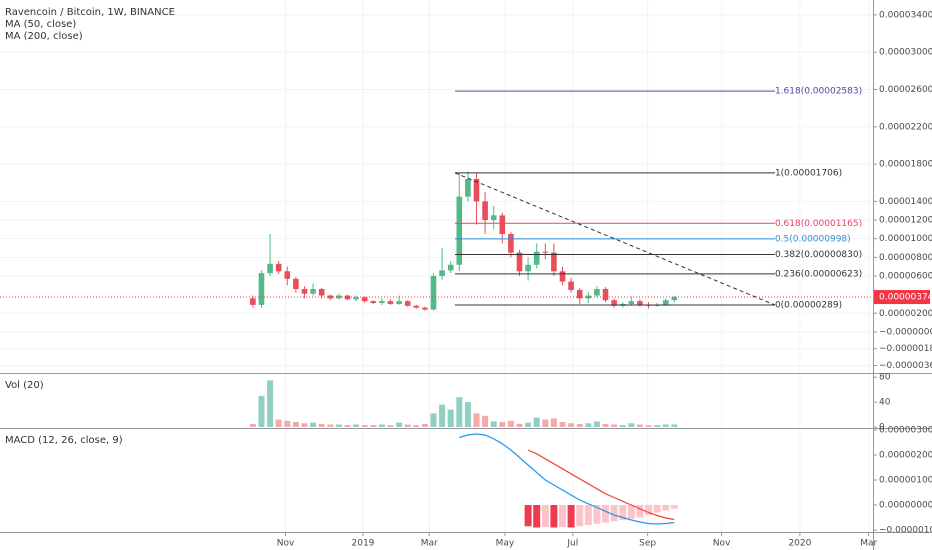 Image resolution: width=932 pixels, height=550 pixels. Describe the element at coordinates (40, 24) in the screenshot. I see `indicator-label: MA (50, close)` at that location.